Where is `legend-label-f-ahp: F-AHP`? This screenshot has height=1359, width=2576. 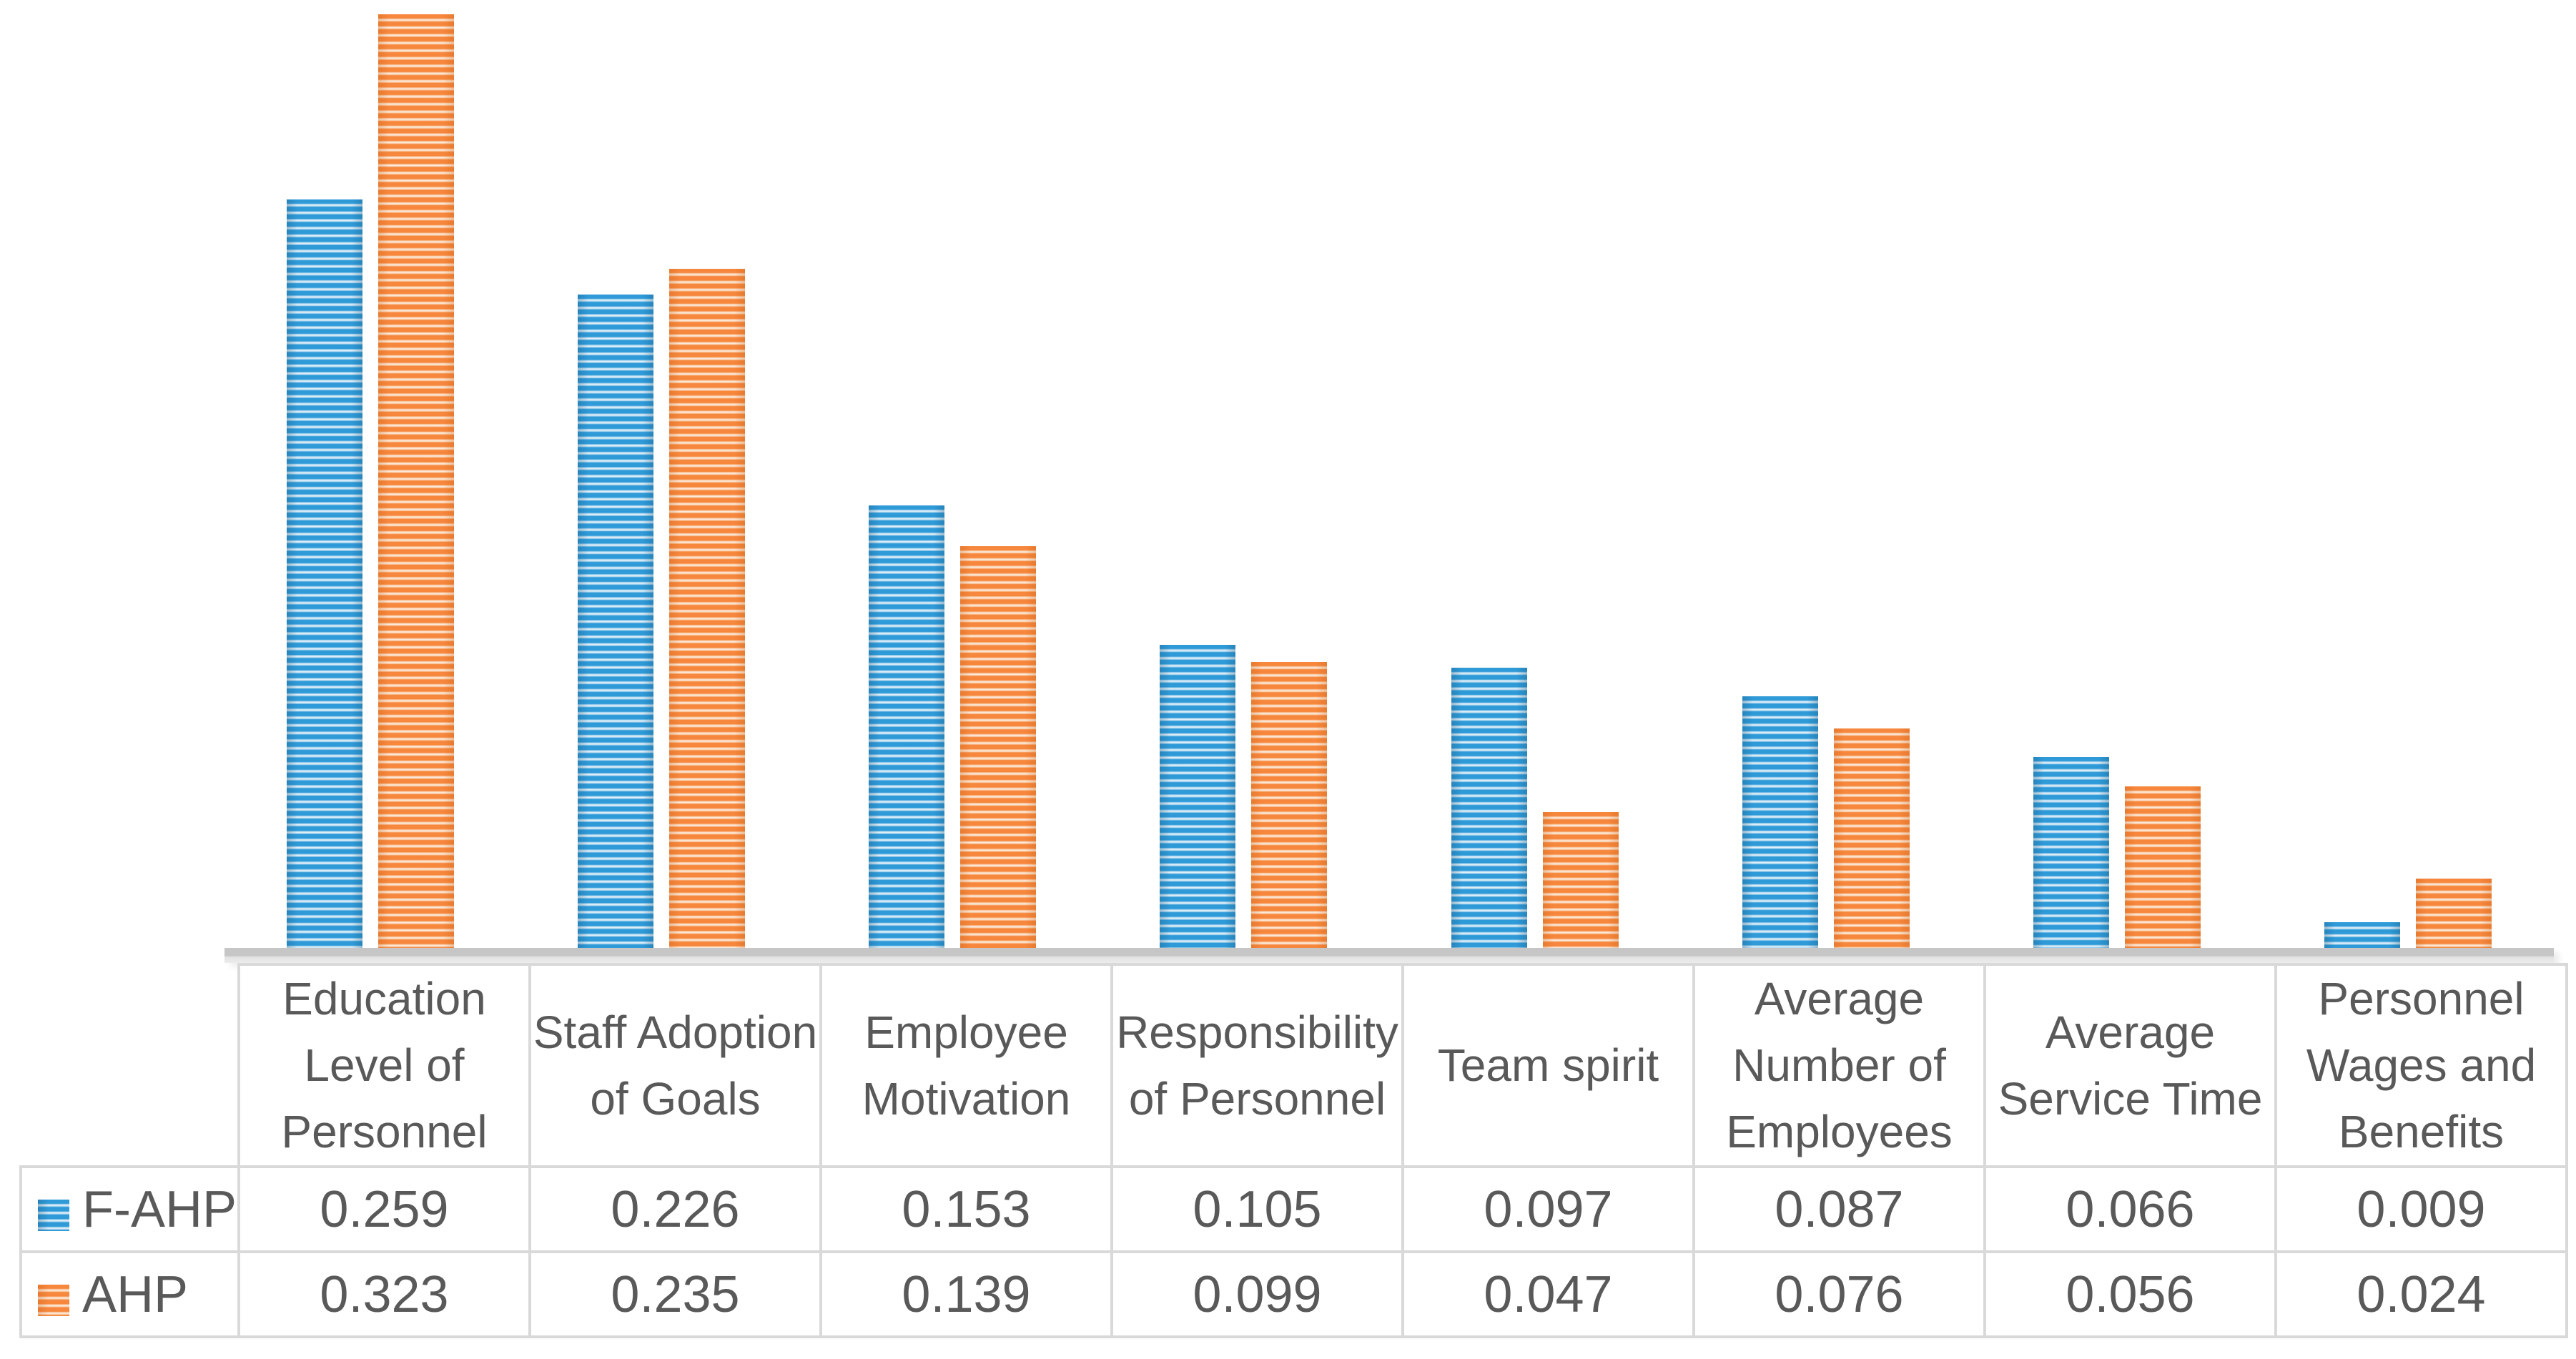 legend-label-f-ahp: F-AHP is located at coordinates (159, 1209).